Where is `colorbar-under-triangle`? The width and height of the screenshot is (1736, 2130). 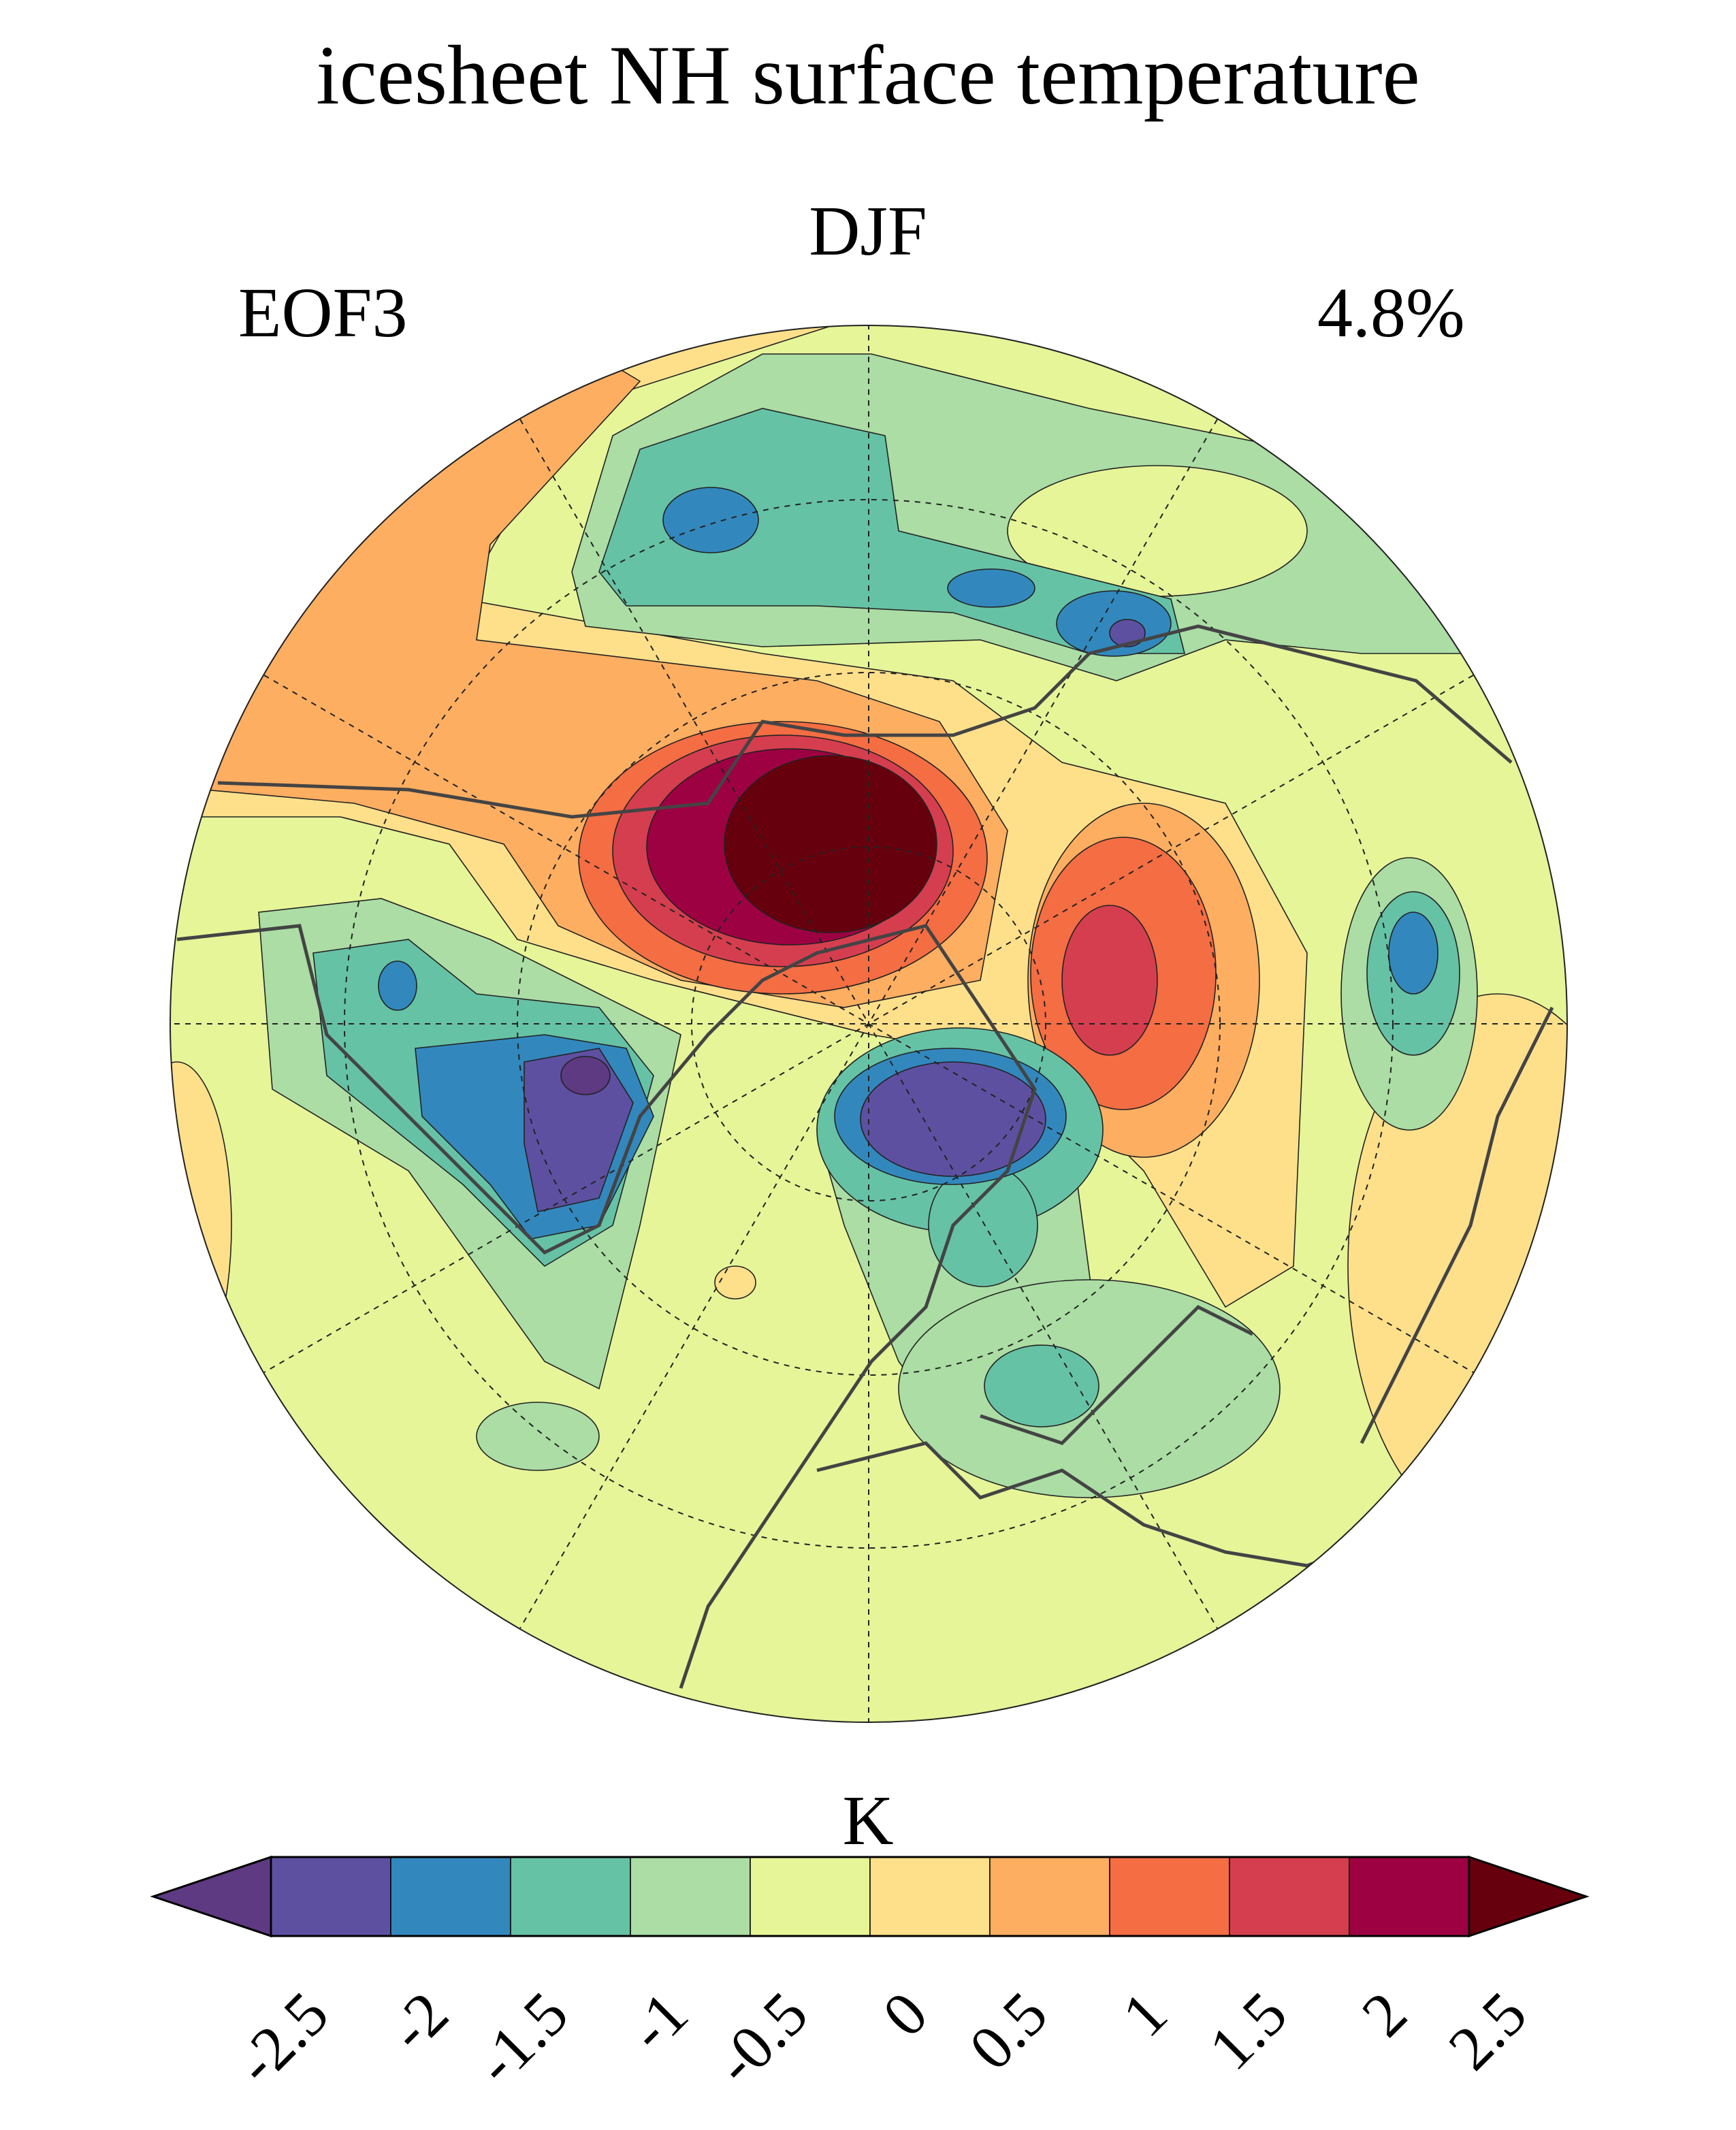
colorbar-under-triangle is located at coordinates (211, 1896).